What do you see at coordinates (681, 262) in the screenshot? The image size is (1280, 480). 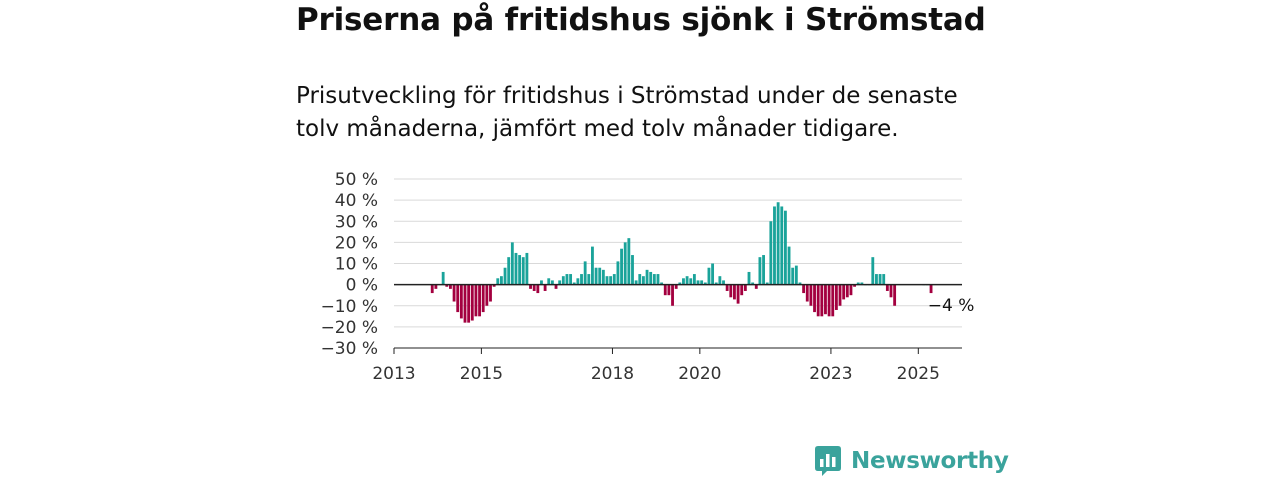 I see `bars` at bounding box center [681, 262].